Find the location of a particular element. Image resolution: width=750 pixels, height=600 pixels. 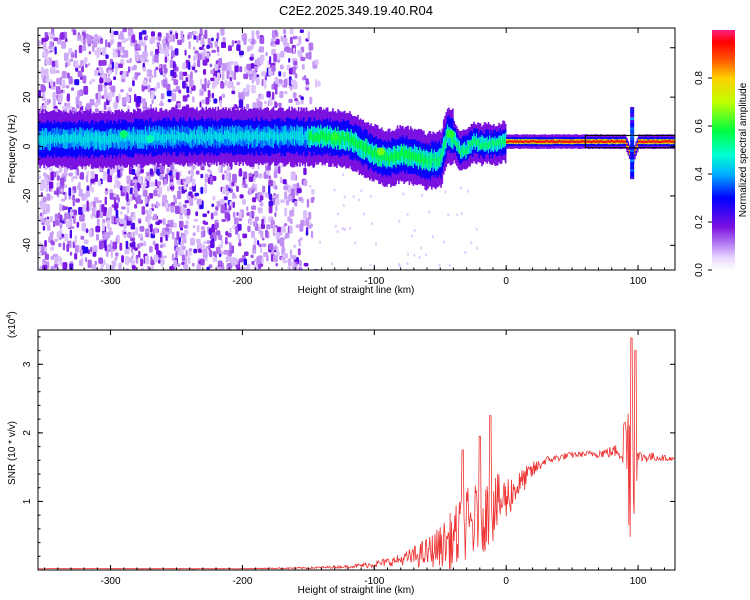

x-tick-label: -200 is located at coordinates (242, 581).